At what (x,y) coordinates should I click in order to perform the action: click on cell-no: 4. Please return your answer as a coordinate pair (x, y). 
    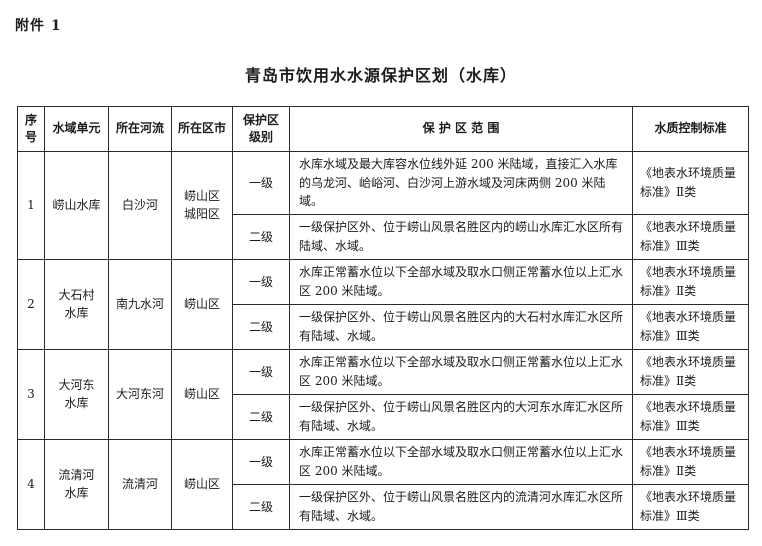
    Looking at the image, I should click on (31, 484).